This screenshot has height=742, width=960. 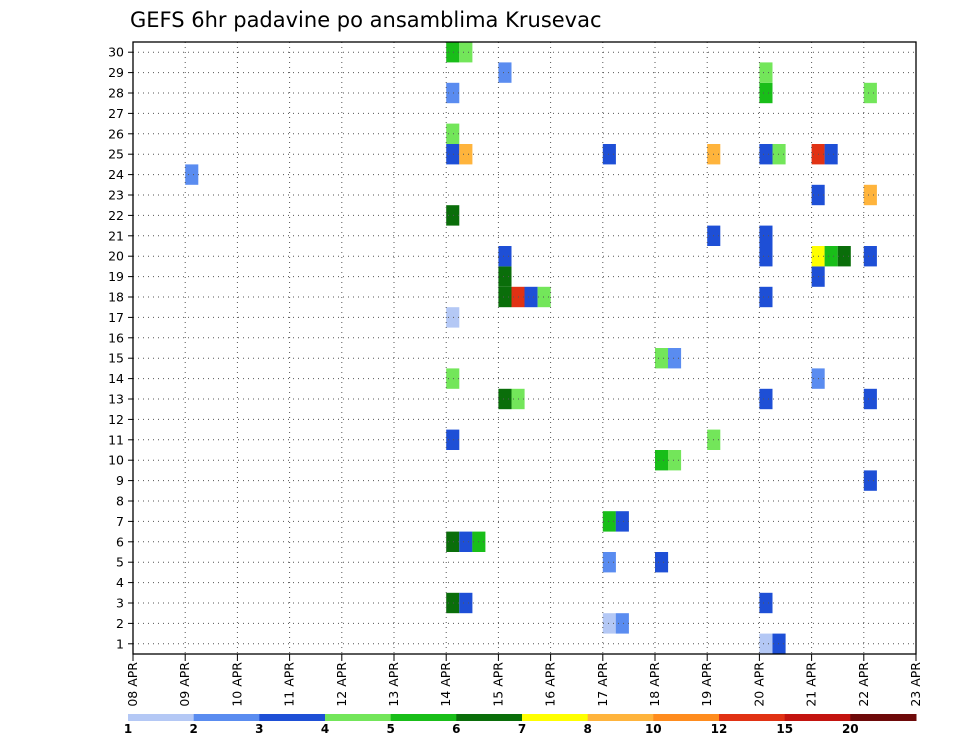 I want to click on colorbar-label: 5, so click(x=391, y=729).